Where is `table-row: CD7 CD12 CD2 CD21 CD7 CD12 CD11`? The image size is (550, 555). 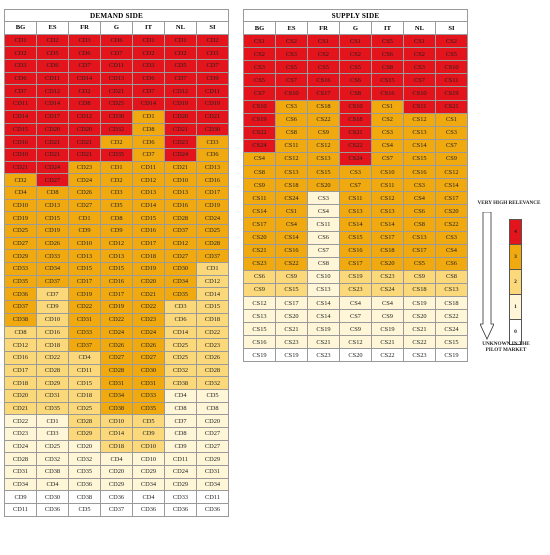
table-row: CD7 CD12 CD2 CD21 CD7 CD12 CD11 is located at coordinates (116, 91).